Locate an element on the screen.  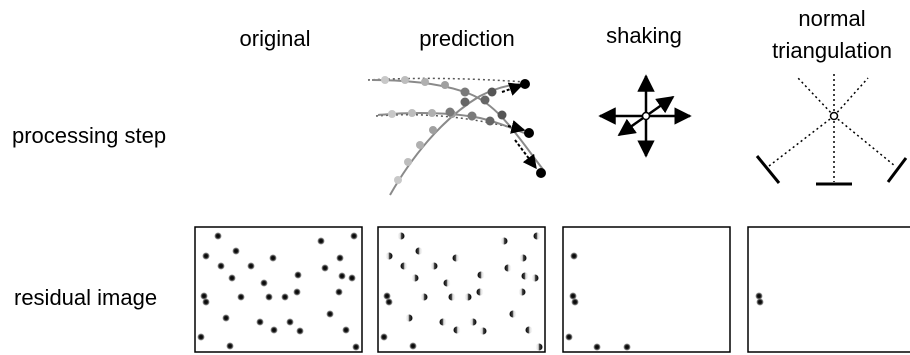
row-label-processing-step: processing step is located at coordinates (89, 135).